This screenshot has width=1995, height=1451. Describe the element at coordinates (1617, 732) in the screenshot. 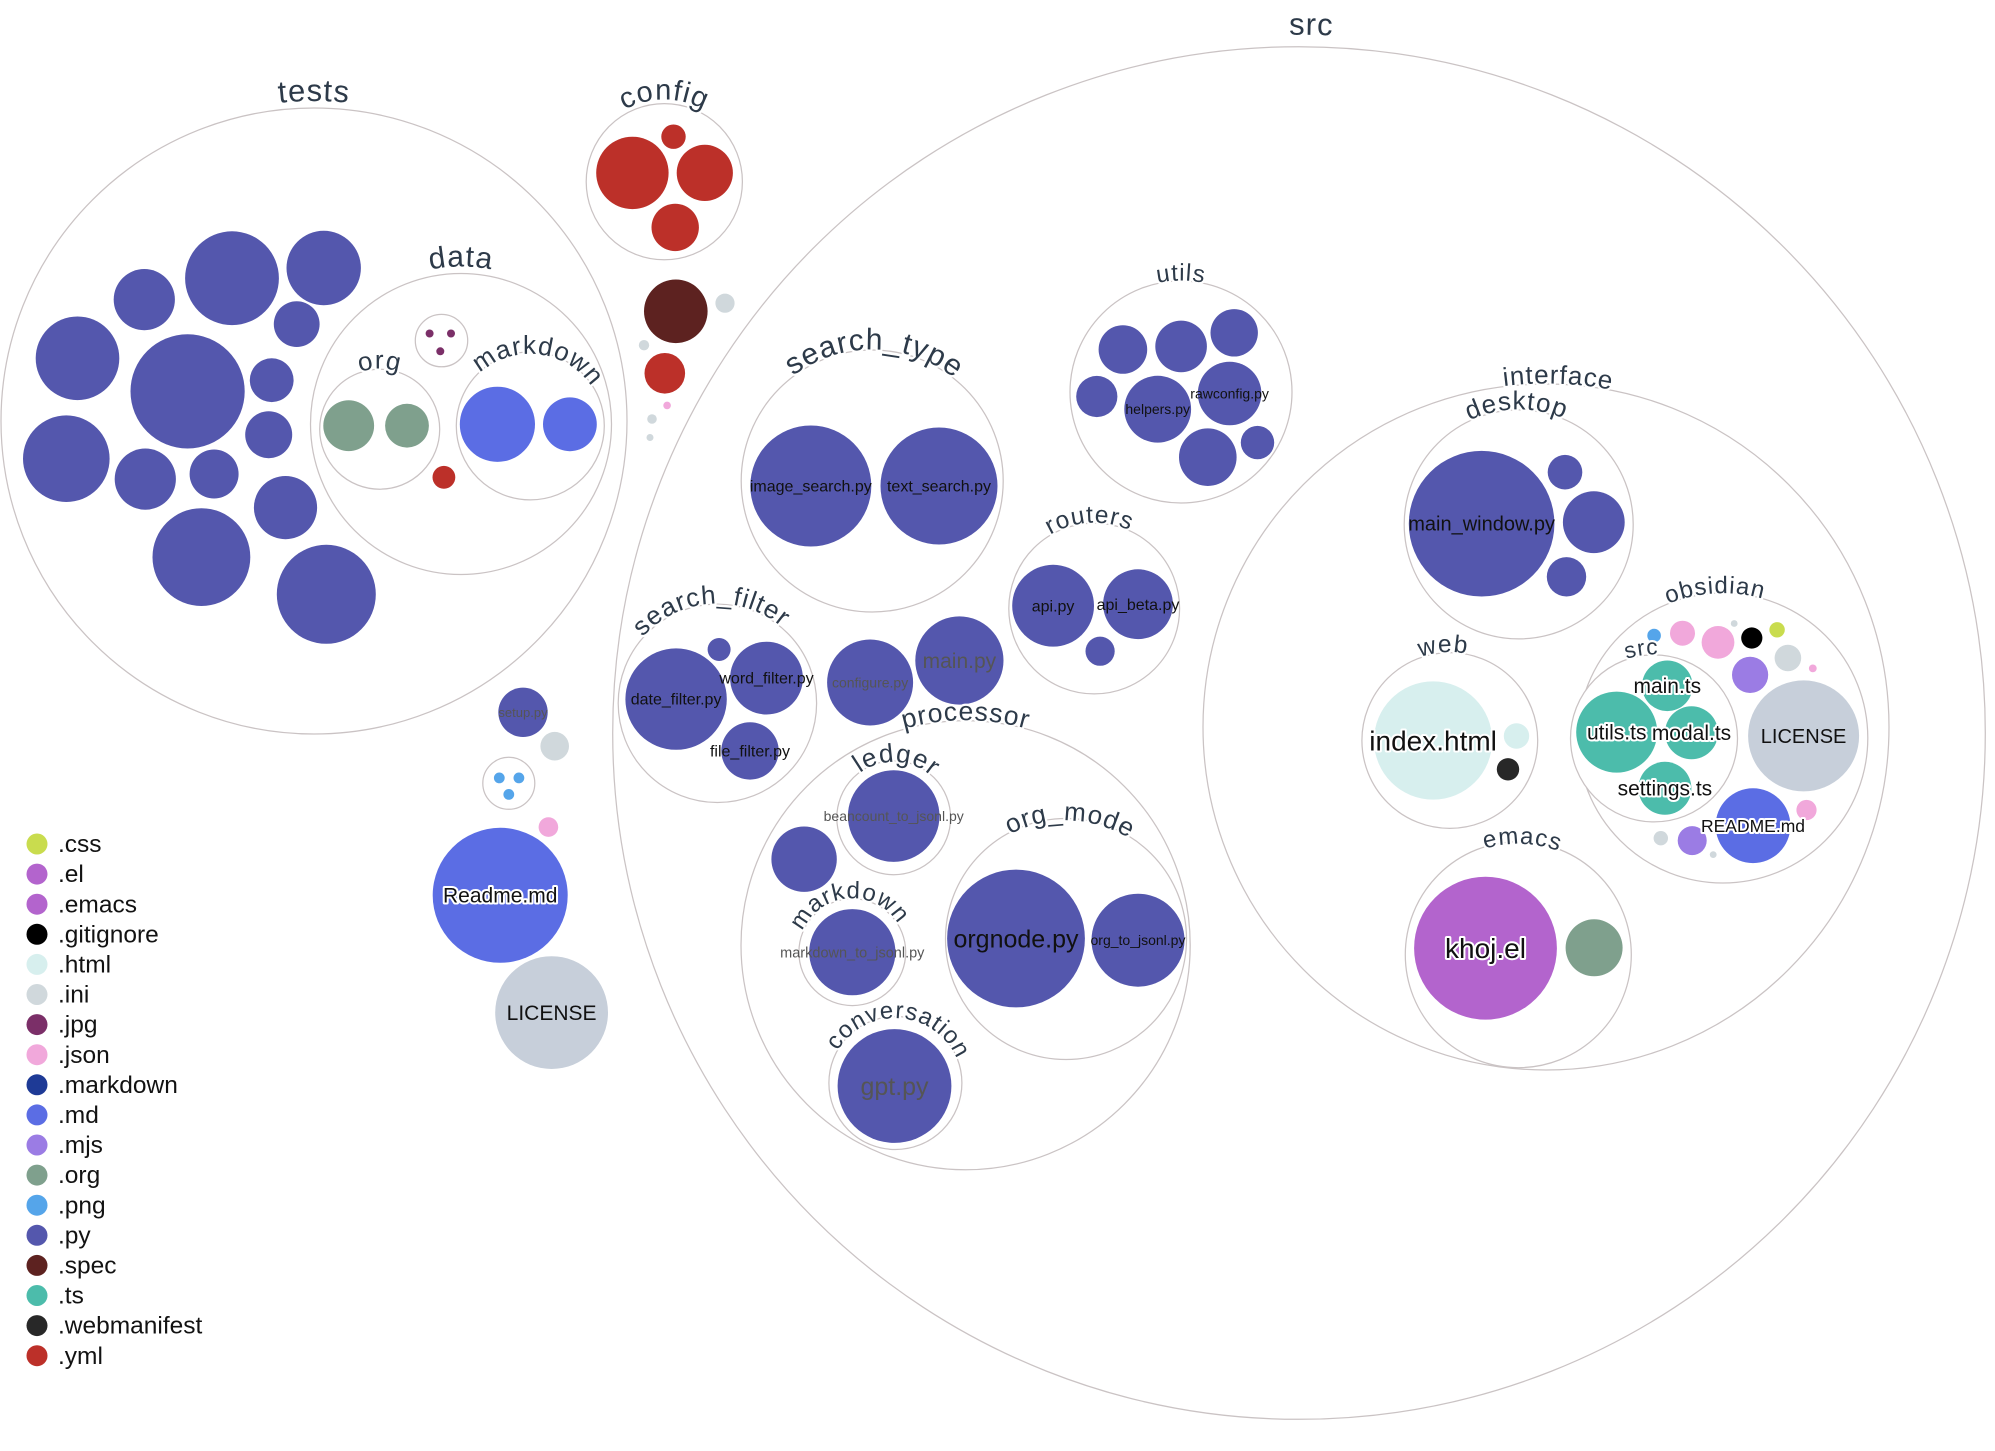

I see `svg-text: utils.ts` at that location.